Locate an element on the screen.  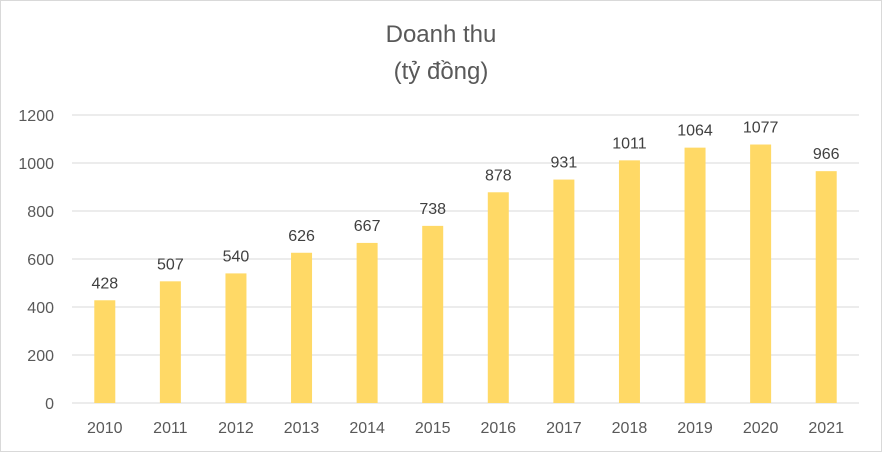
data-label-2020: 1077 is located at coordinates (761, 128).